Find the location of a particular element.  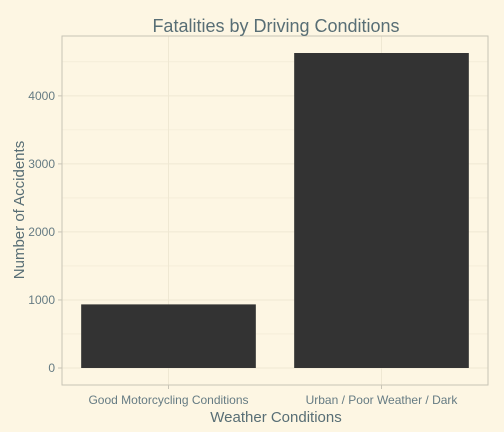

chart-title: Fatalities by Driving Conditions is located at coordinates (275, 26).